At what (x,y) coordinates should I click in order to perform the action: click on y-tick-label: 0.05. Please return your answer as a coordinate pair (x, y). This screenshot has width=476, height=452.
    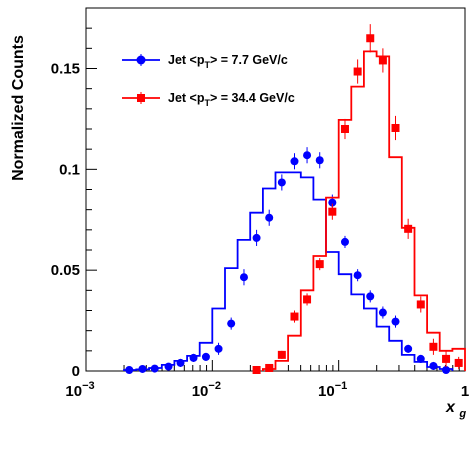
    Looking at the image, I should click on (65, 270).